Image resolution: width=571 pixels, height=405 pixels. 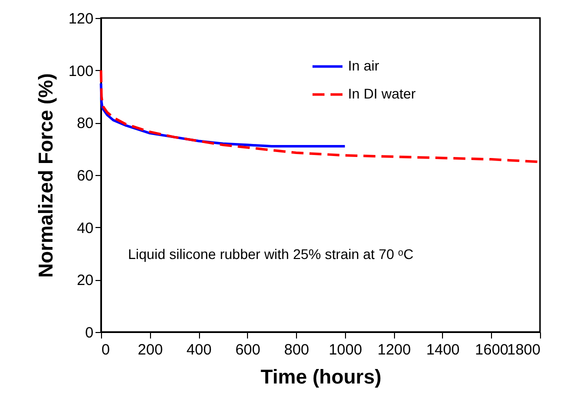 What do you see at coordinates (271, 254) in the screenshot?
I see `annotation: Liquid silicone rubber with 25% strain at 70 ᵒC` at bounding box center [271, 254].